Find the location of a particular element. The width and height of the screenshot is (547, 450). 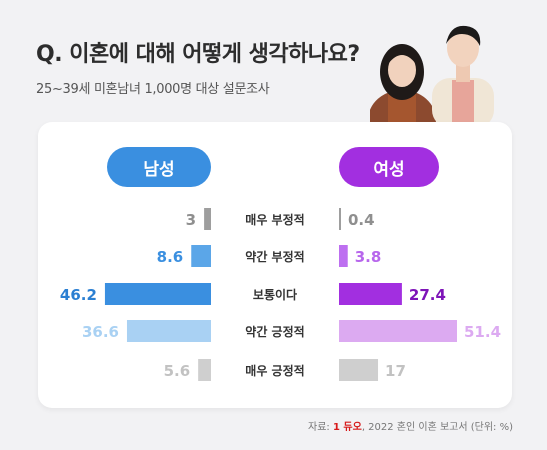

male-value-label: 8.6 is located at coordinates (170, 257).